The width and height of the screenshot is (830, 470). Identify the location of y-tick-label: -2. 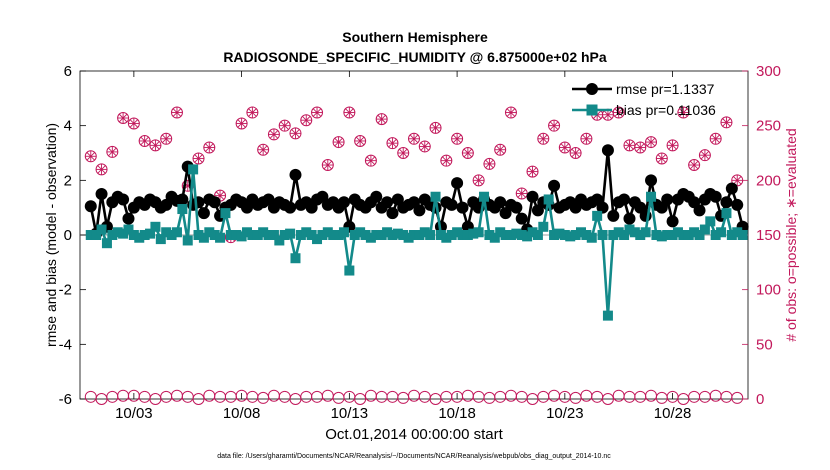
(65, 290).